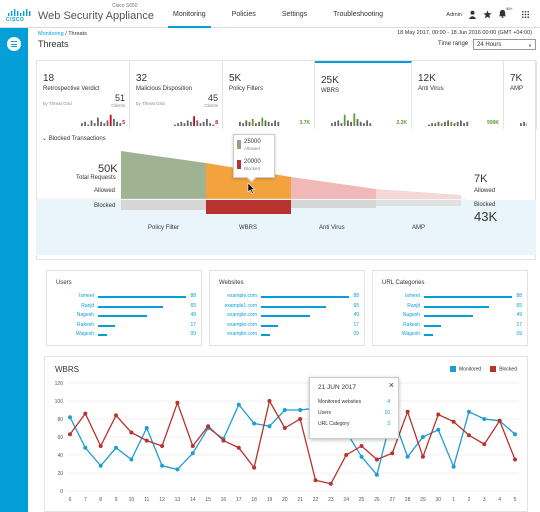 The height and width of the screenshot is (512, 540). What do you see at coordinates (451, 336) in the screenshot?
I see `list-item: Wagesh 09` at bounding box center [451, 336].